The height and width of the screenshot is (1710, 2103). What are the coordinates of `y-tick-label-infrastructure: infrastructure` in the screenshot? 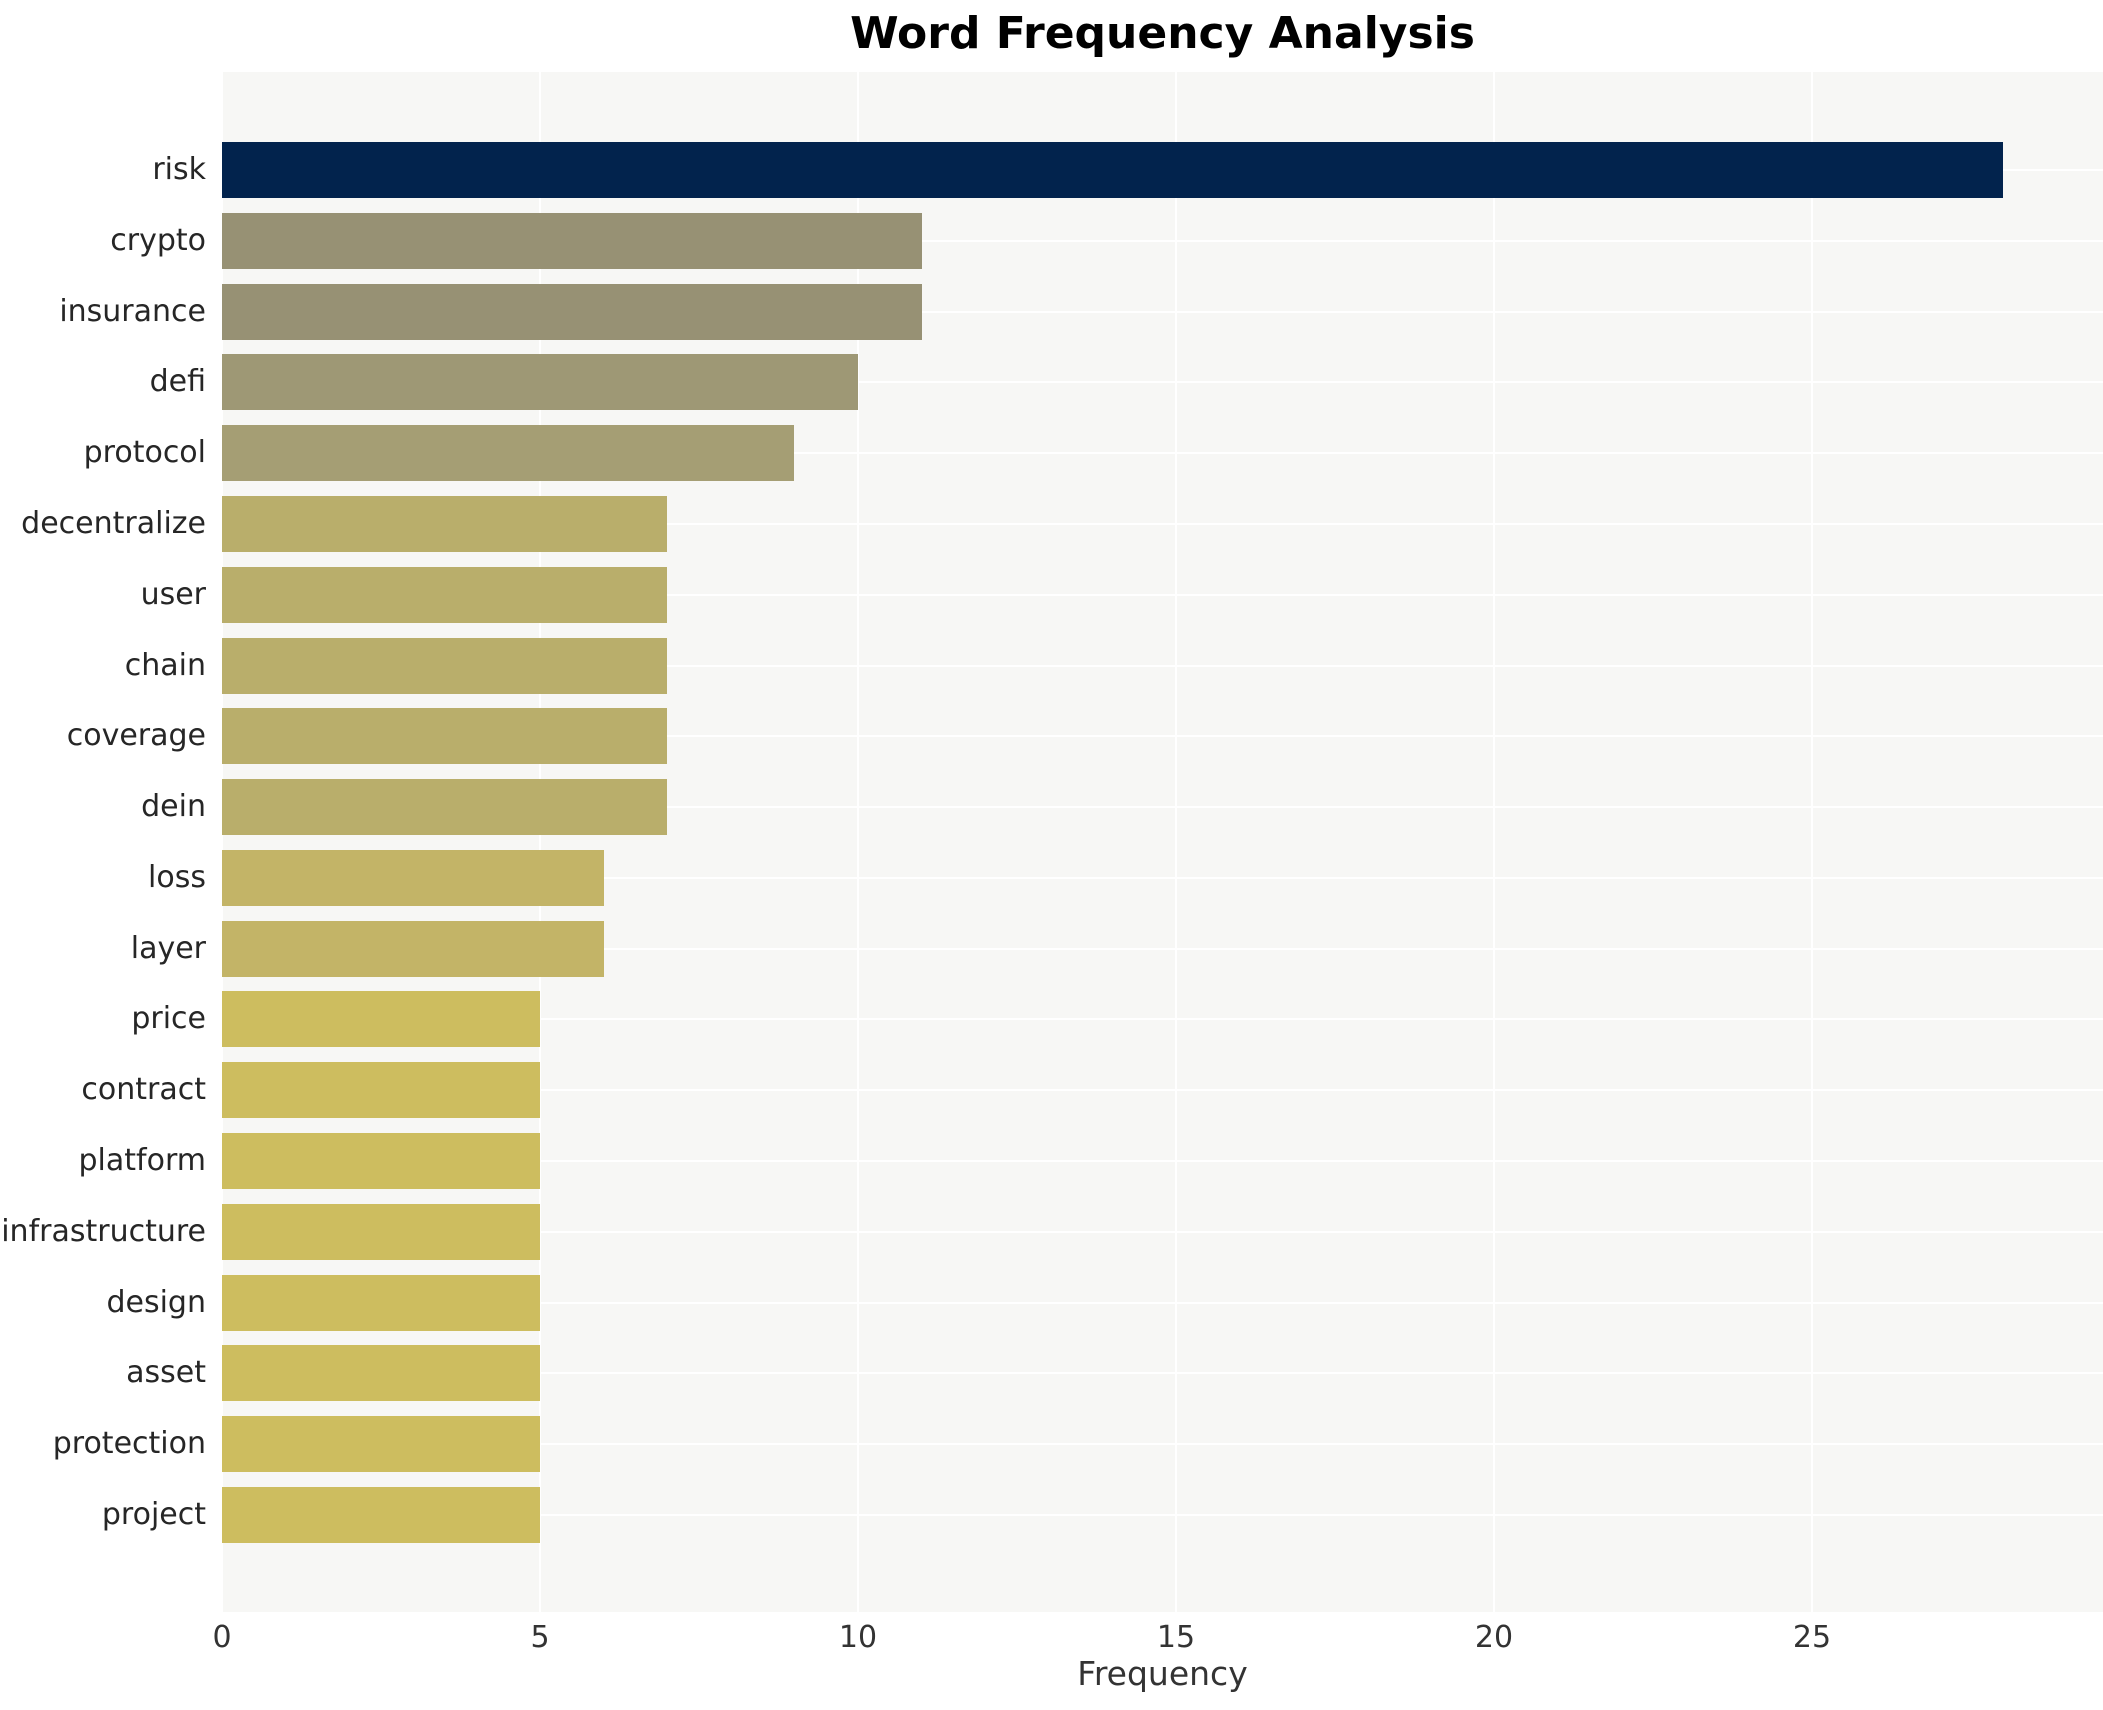 It's located at (103, 1231).